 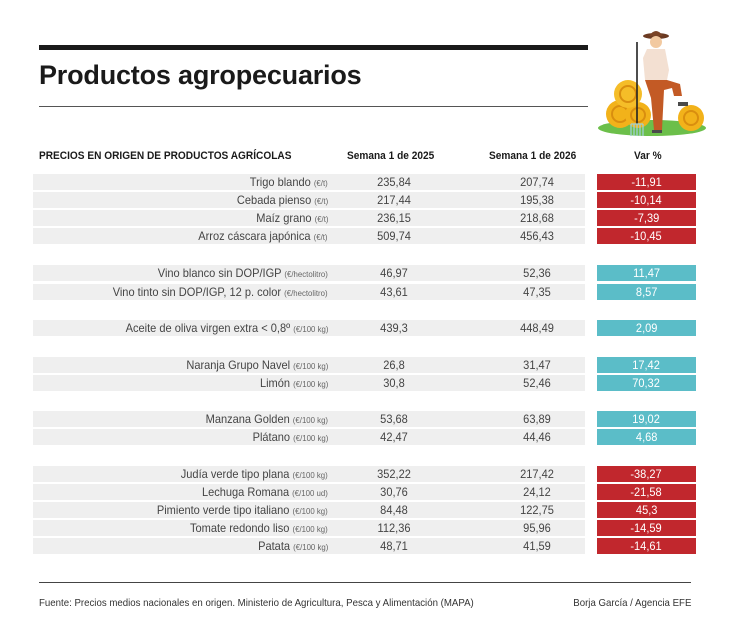 What do you see at coordinates (646, 419) in the screenshot?
I see `var-badge-positive: 19,02` at bounding box center [646, 419].